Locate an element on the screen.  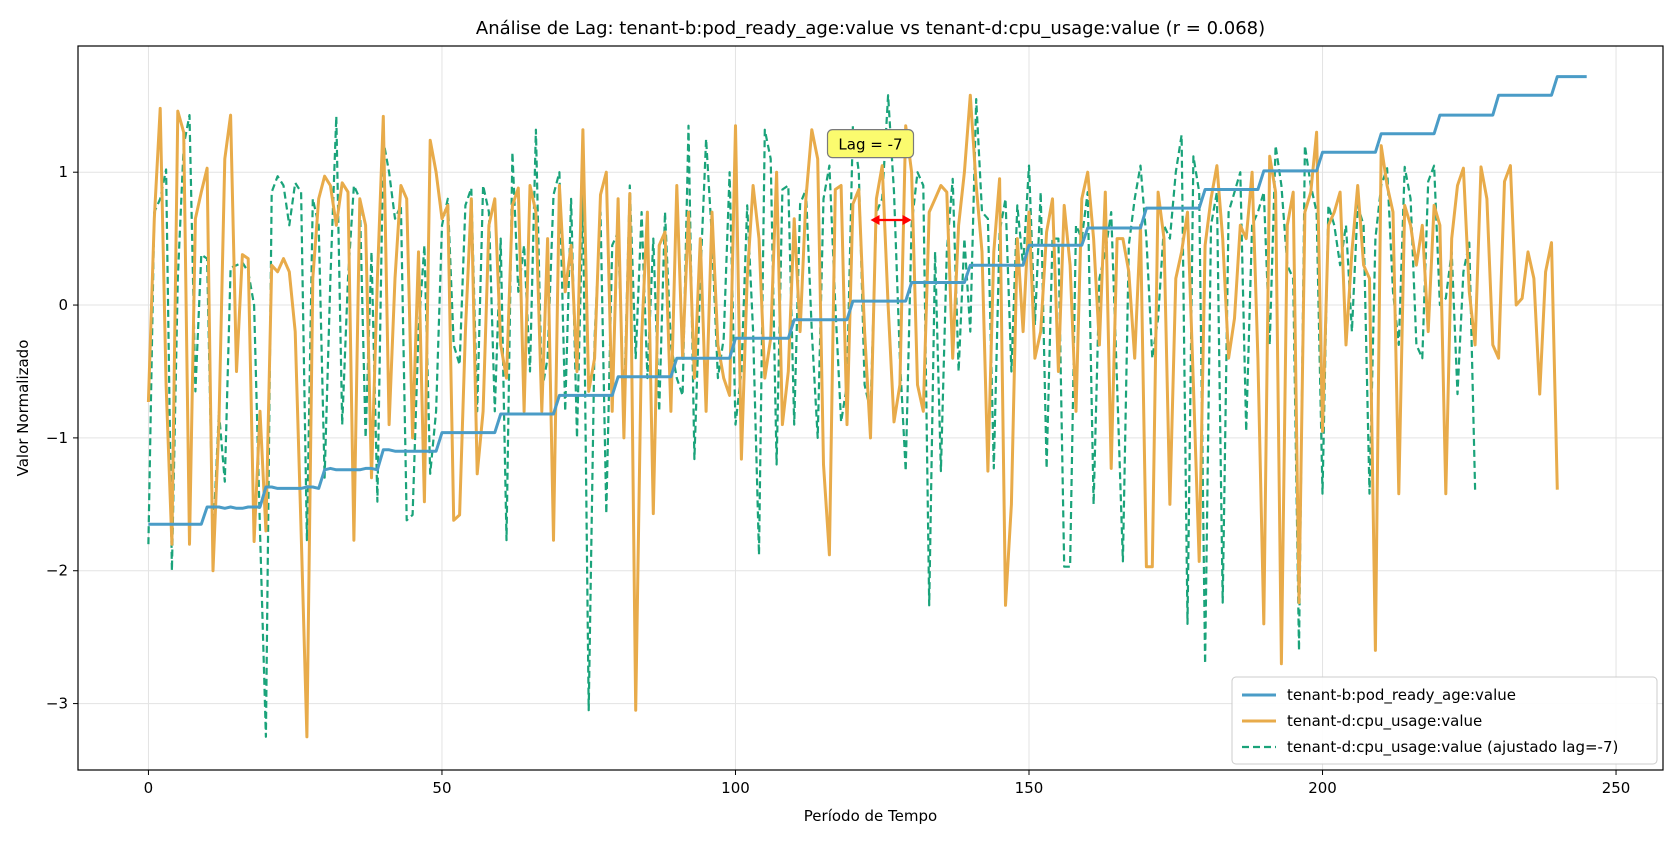
lag-annotation-box is located at coordinates (870, 144).